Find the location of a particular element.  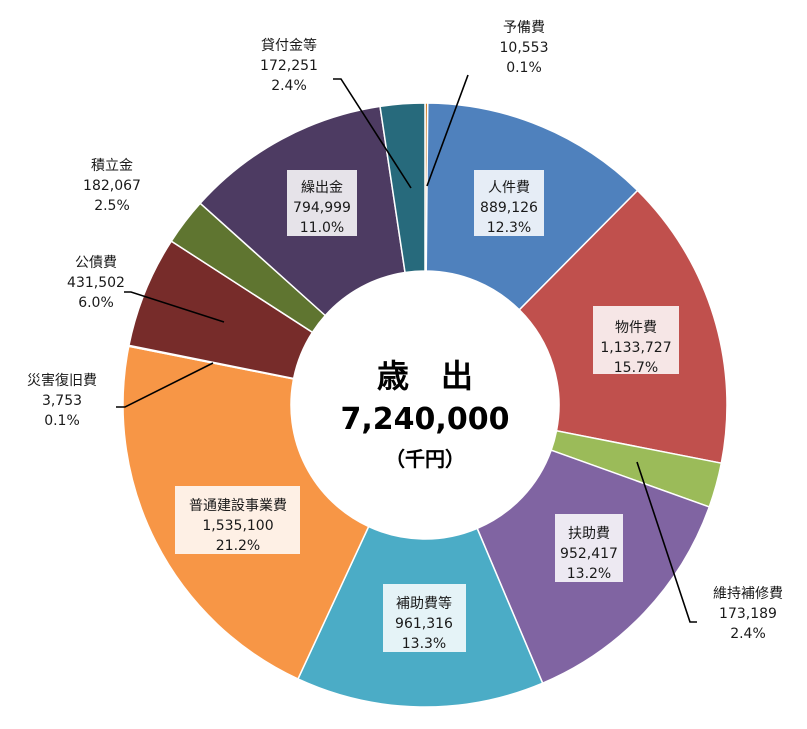

data-label: 貸付金等 172,251 2.4% is located at coordinates (289, 65).